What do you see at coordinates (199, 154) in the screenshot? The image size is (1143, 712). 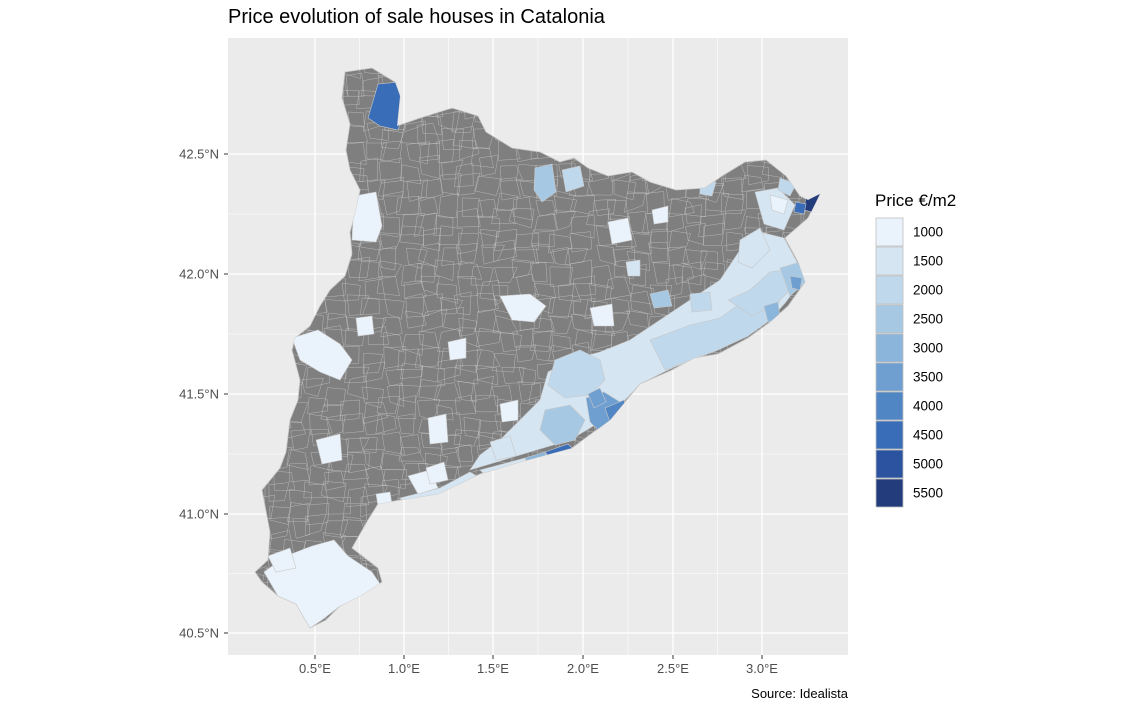 I see `y-tick-label: 42.5°N` at bounding box center [199, 154].